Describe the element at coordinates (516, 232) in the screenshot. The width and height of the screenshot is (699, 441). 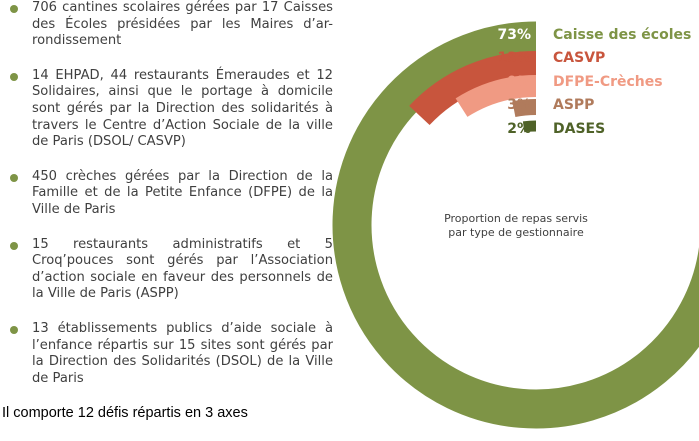
I see `chart-title-line-2: par type de gestionnaire` at that location.